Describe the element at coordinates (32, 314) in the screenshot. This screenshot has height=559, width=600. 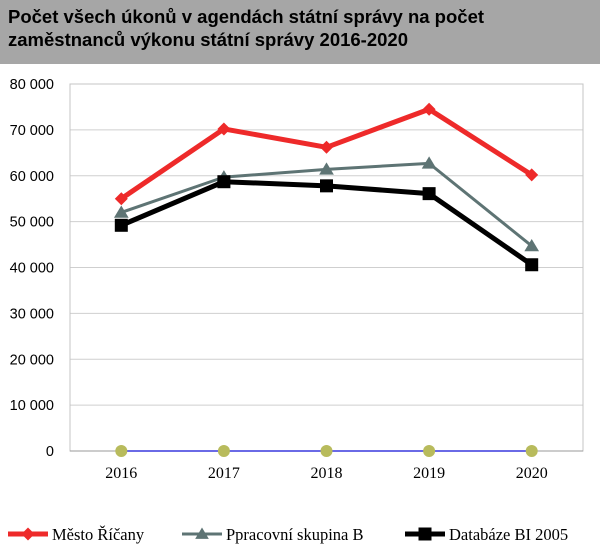
I see `y-tick-label: 30 000` at that location.